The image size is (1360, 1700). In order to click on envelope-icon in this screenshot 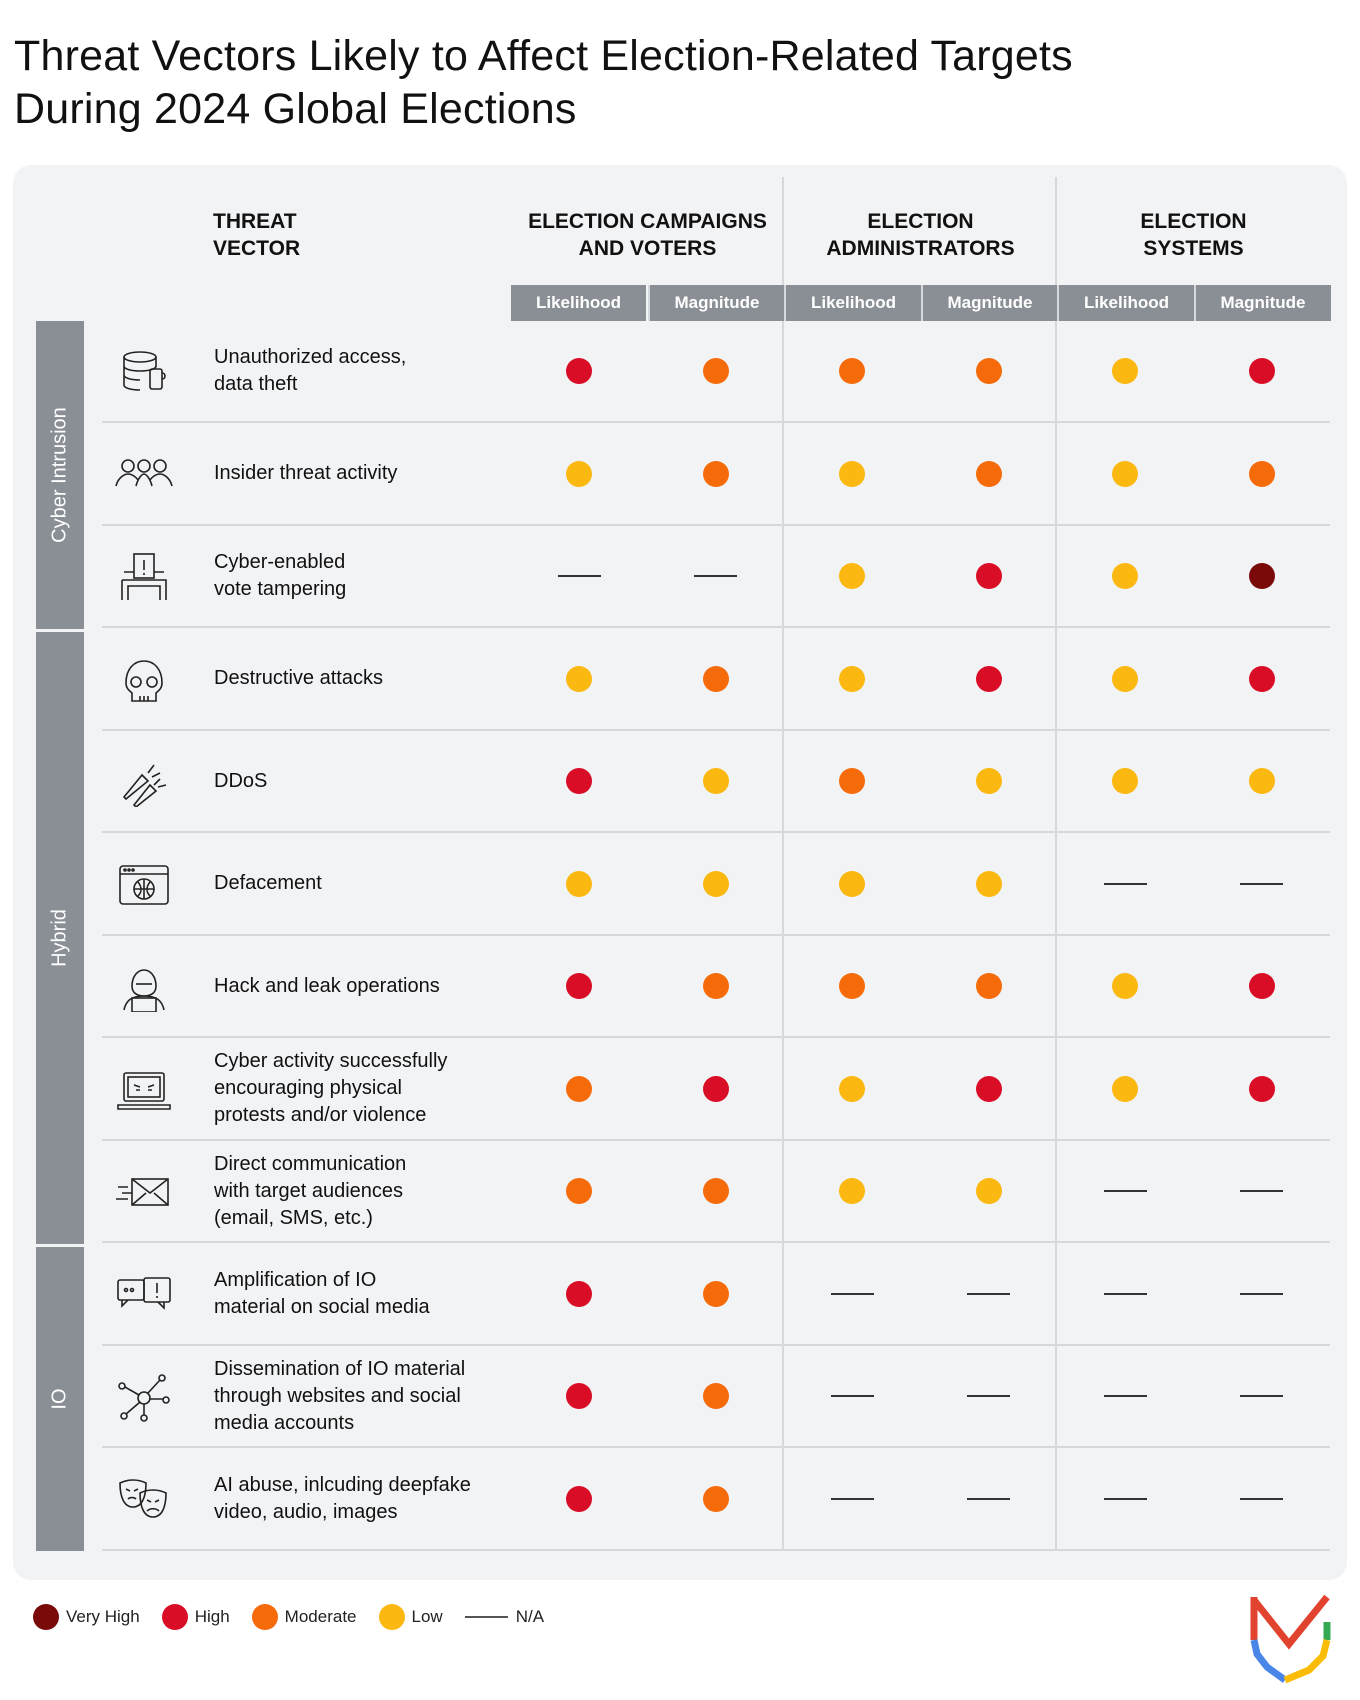, I will do `click(142, 1192)`.